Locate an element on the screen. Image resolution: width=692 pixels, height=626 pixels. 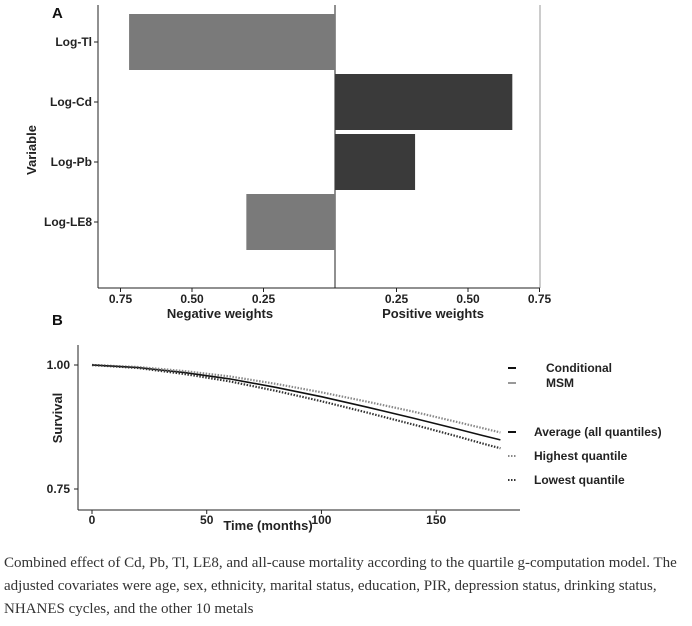
panel-a-label: A is located at coordinates (57, 13).